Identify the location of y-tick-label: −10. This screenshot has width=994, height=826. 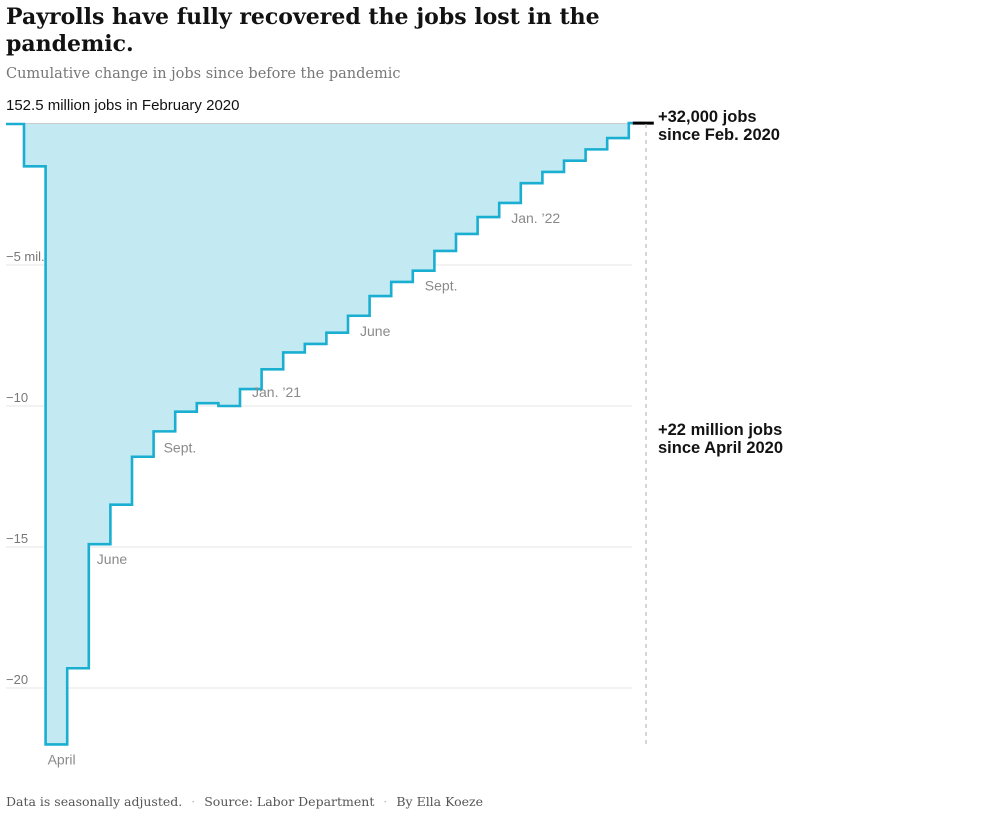
(17, 397).